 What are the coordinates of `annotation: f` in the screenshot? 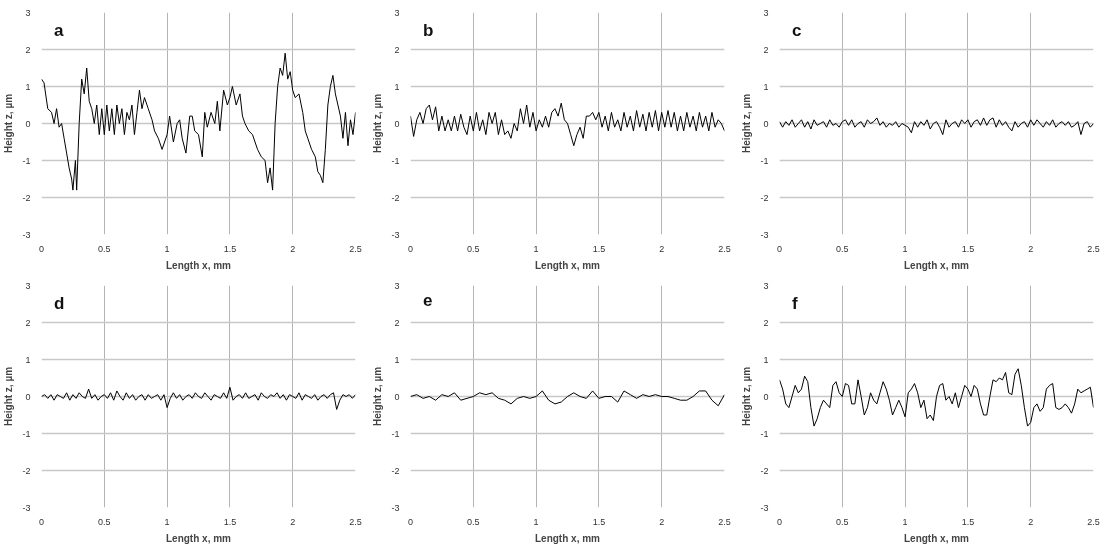 It's located at (795, 304).